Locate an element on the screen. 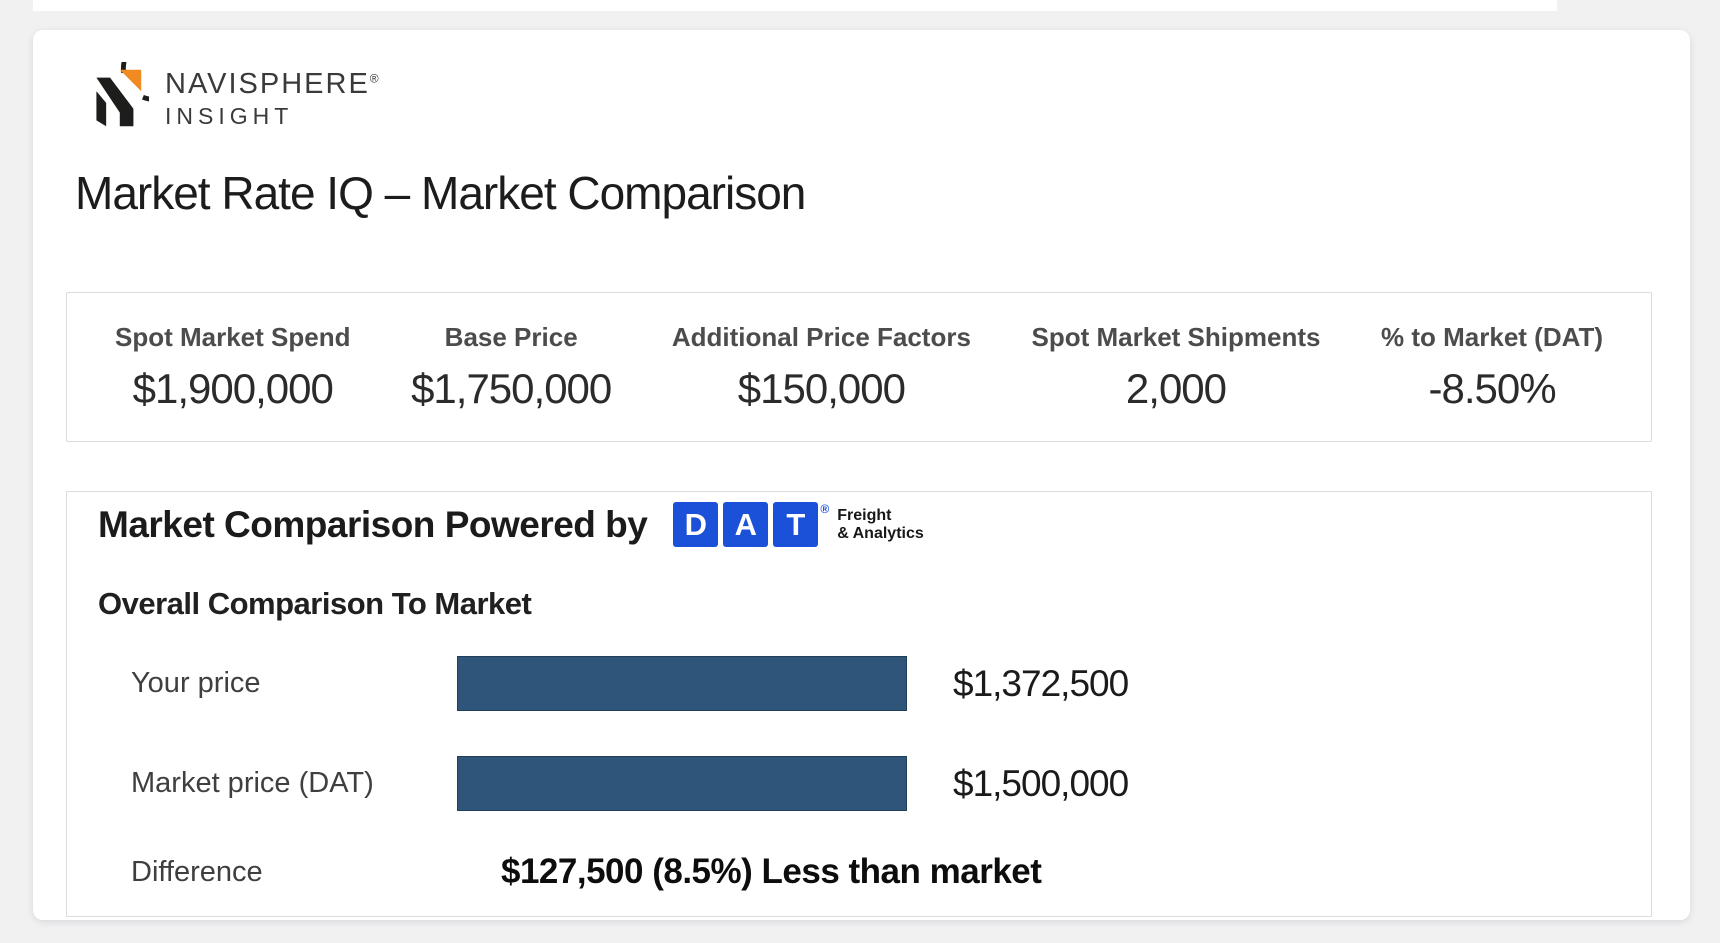 The height and width of the screenshot is (943, 1720). dat-registered-mark: ® is located at coordinates (825, 508).